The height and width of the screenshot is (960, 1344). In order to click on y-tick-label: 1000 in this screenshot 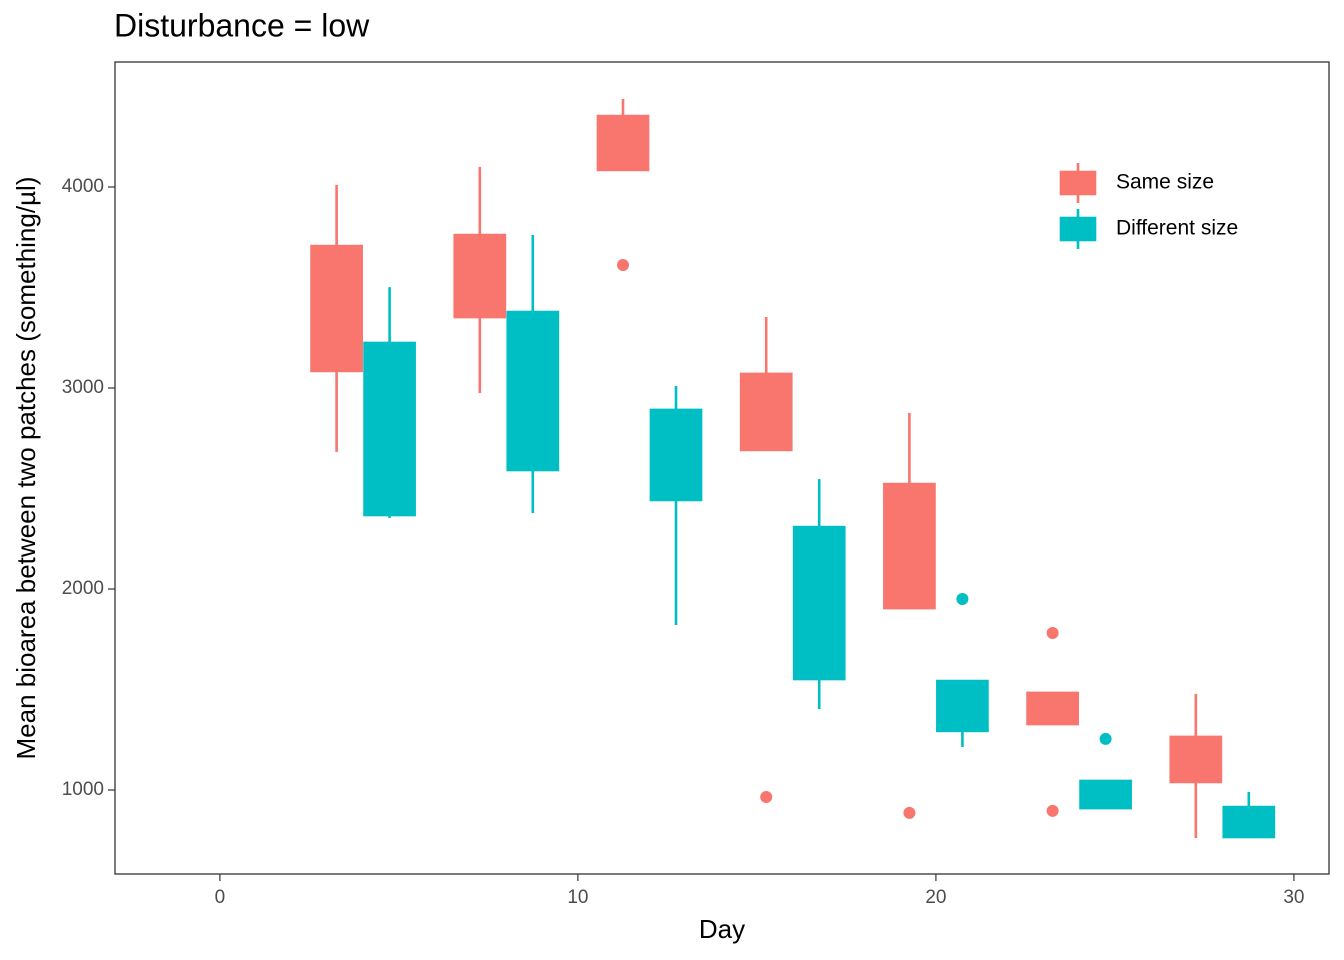, I will do `click(83, 789)`.